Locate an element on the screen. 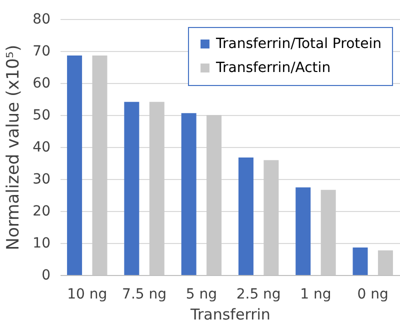 The width and height of the screenshot is (400, 329). y-axis-title: Normalized value (x10⁵) is located at coordinates (14, 147).